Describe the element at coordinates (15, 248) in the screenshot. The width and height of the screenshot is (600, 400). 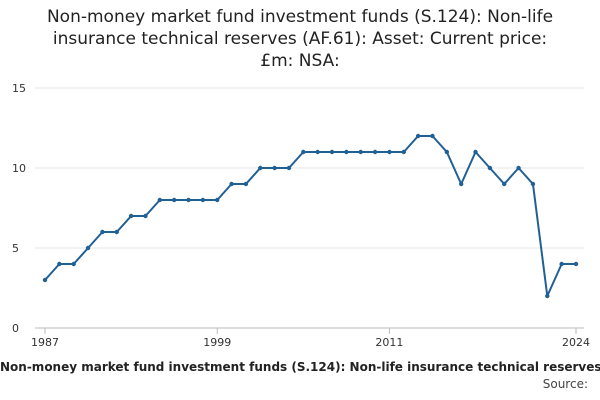
I see `y-tick-label: 5` at that location.